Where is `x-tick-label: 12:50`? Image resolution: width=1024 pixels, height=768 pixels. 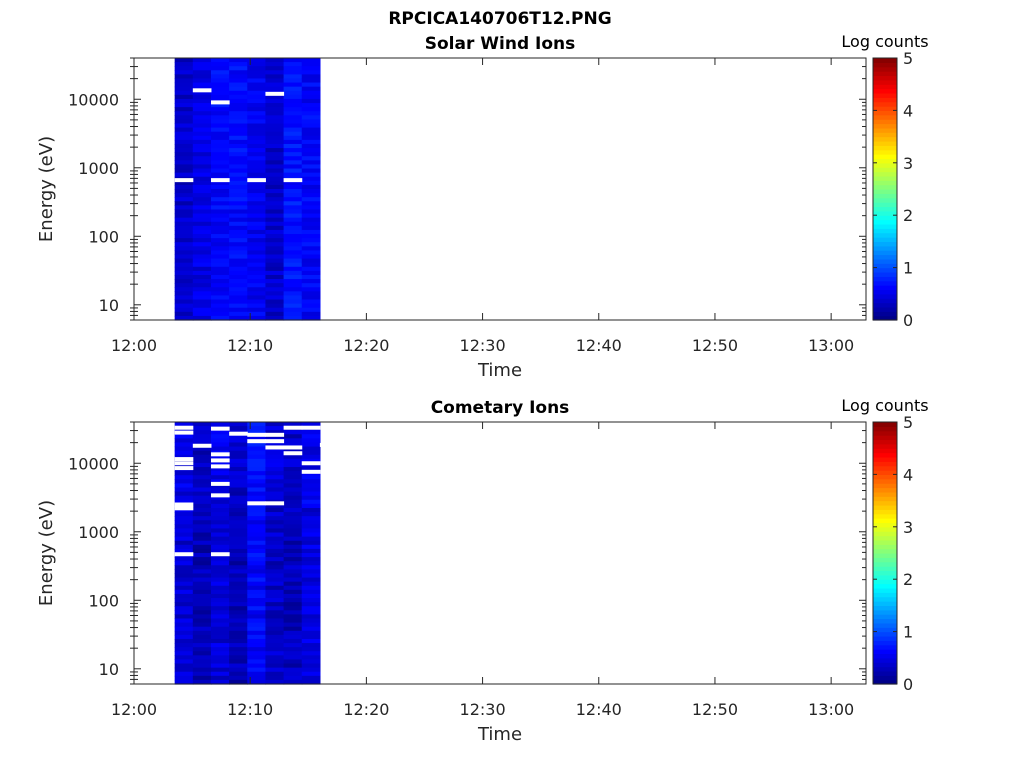 x-tick-label: 12:50 is located at coordinates (715, 345).